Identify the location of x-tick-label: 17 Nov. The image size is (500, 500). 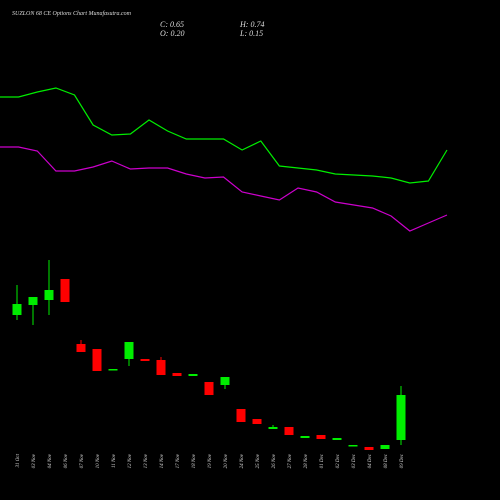
(178, 460).